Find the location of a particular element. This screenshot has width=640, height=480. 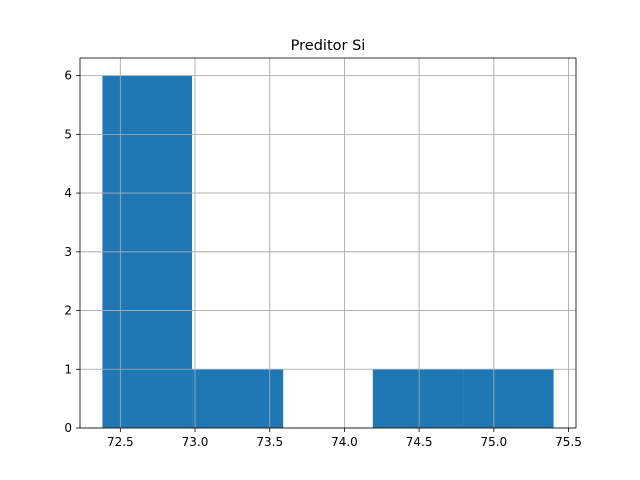

x-tick-label: 73.0 is located at coordinates (195, 442).